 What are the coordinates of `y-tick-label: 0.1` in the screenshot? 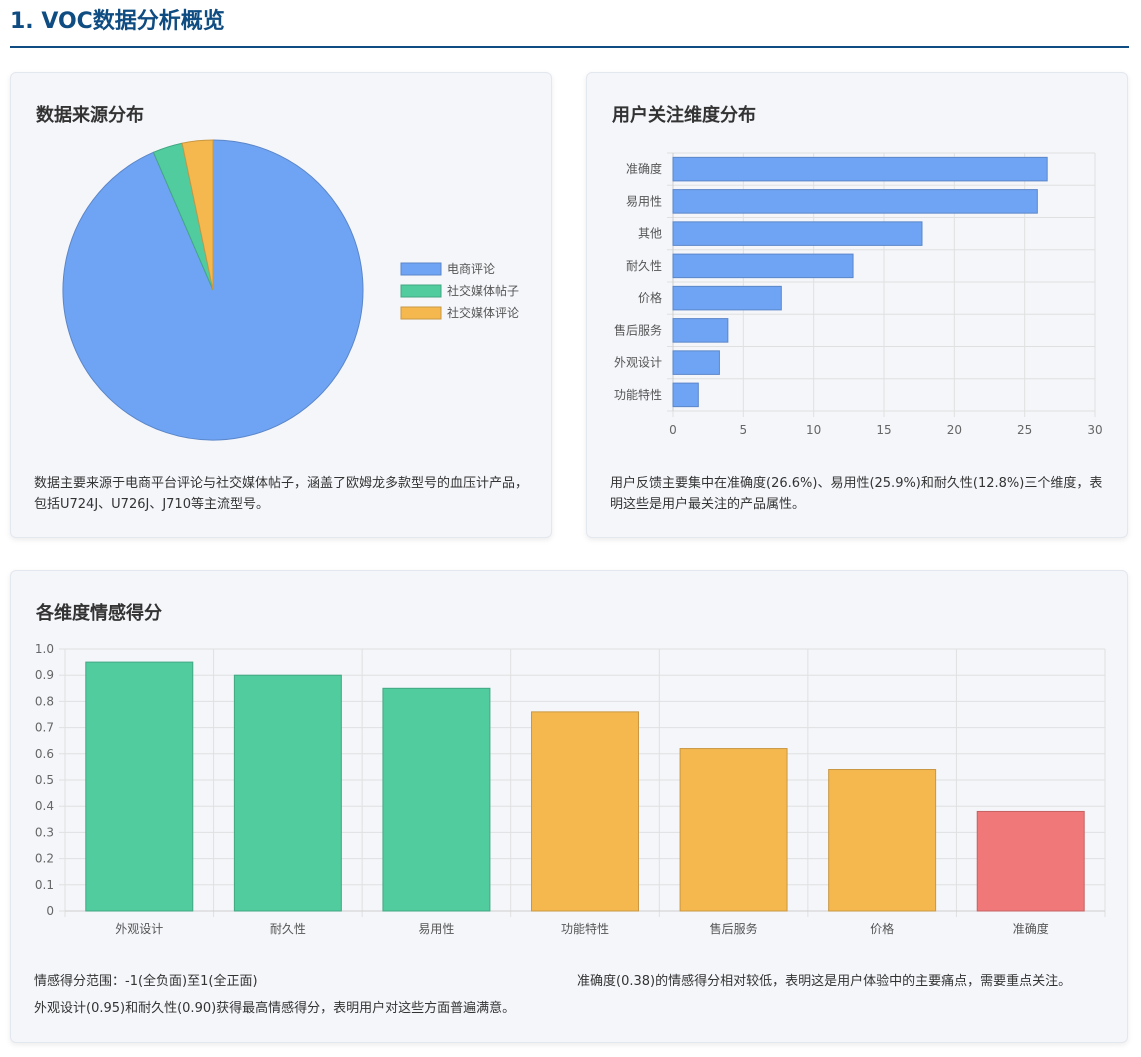 It's located at (44, 885).